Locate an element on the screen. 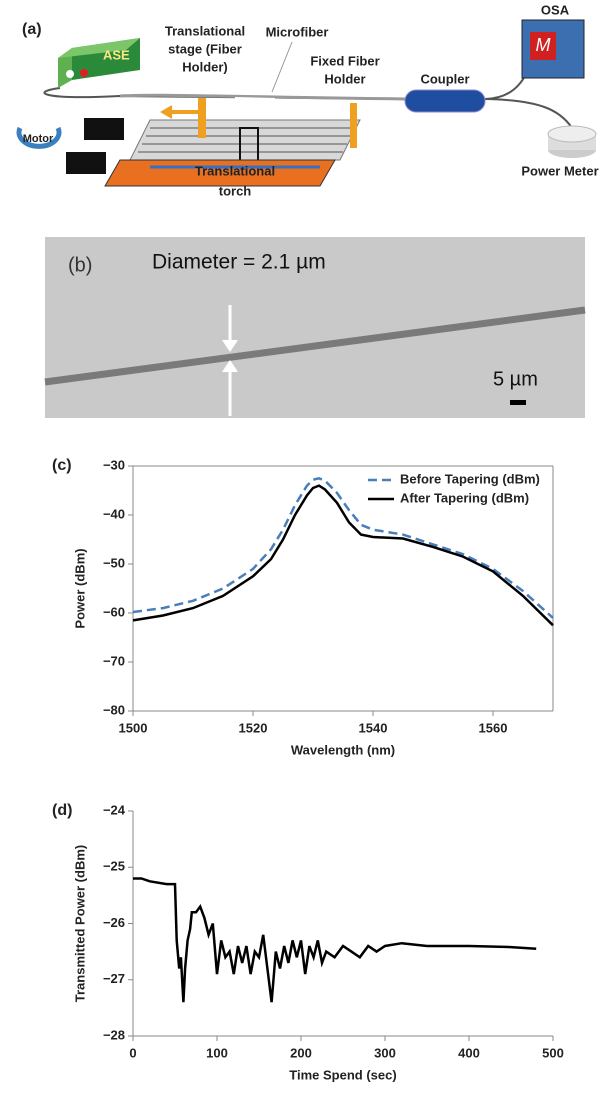 The height and width of the screenshot is (1095, 611). panel-label: (c) is located at coordinates (62, 465).